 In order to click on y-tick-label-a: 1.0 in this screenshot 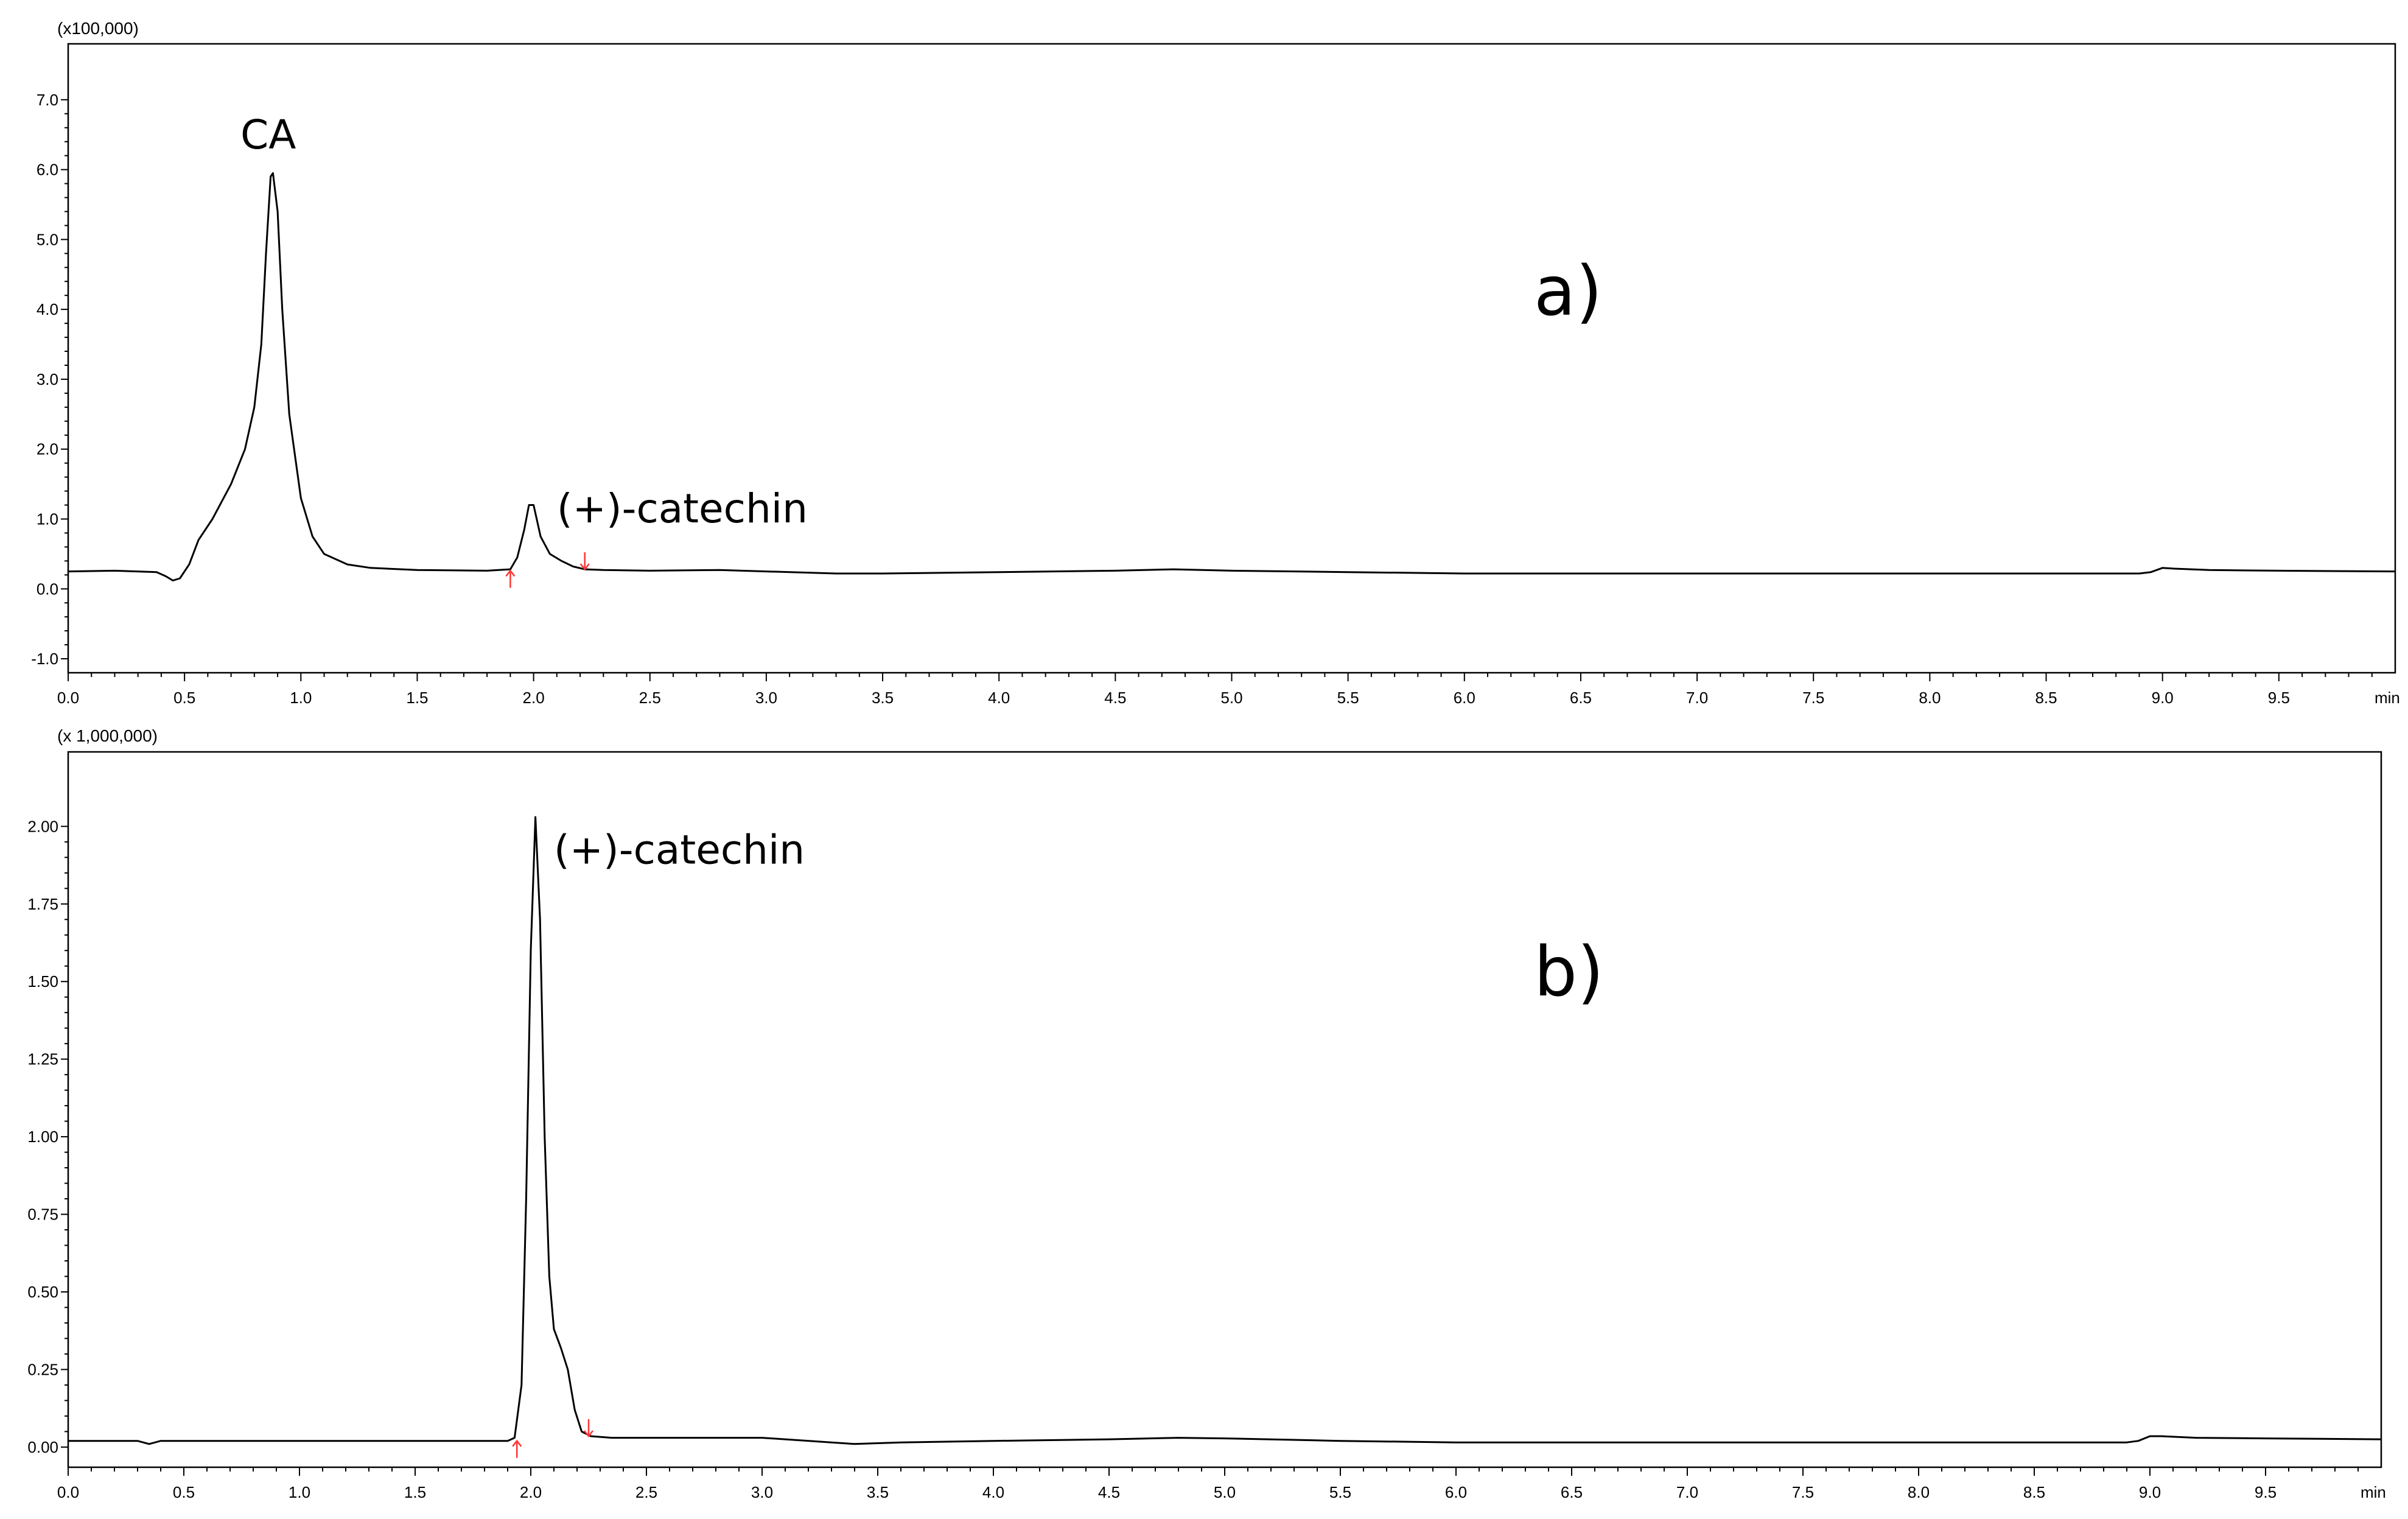, I will do `click(47, 519)`.